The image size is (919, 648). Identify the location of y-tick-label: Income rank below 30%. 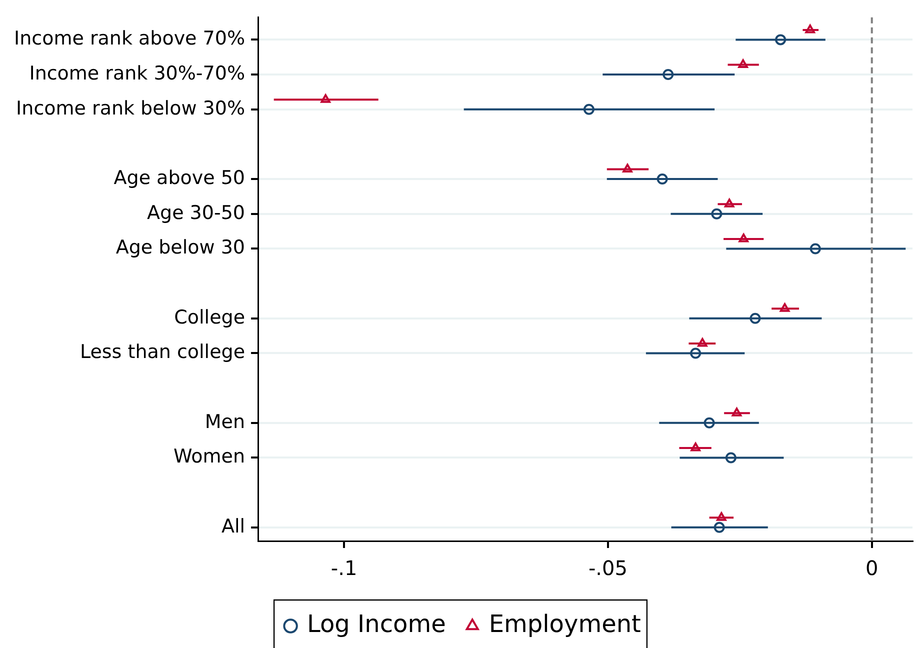
(131, 108).